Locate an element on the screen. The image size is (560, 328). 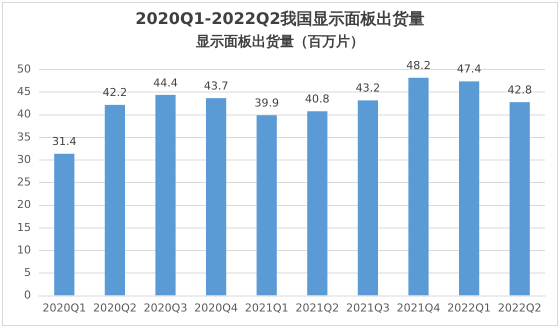
x-tick-label: 2020Q4 is located at coordinates (216, 307).